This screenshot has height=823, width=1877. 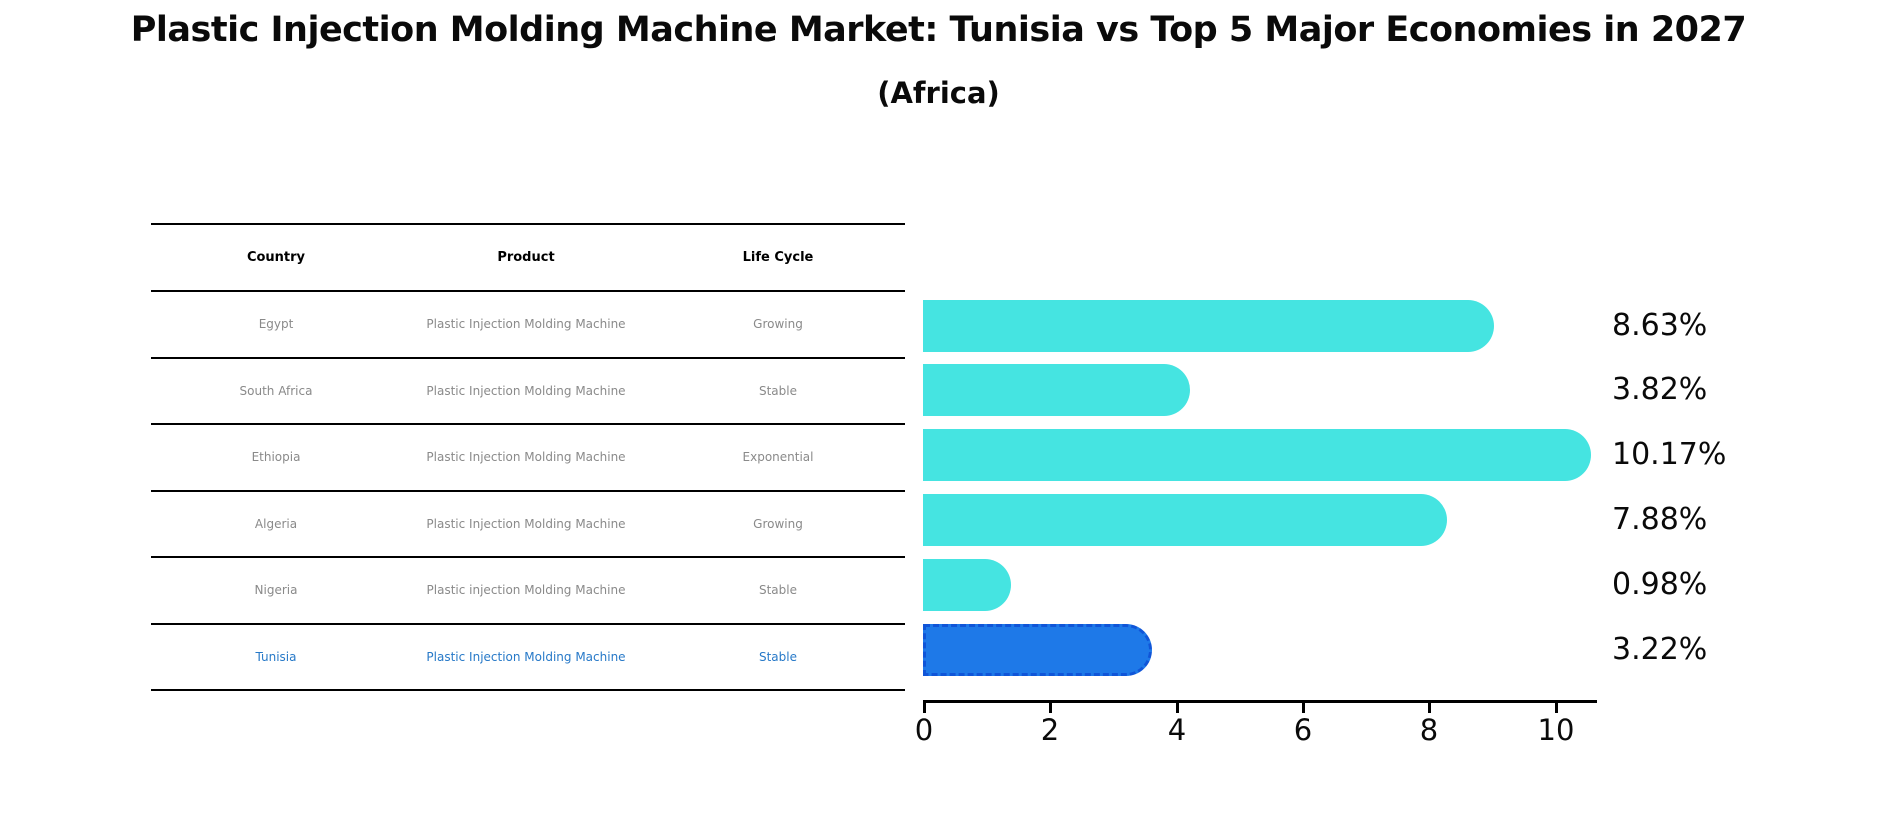 What do you see at coordinates (778, 257) in the screenshot?
I see `table-header-life-cycle: Life Cycle` at bounding box center [778, 257].